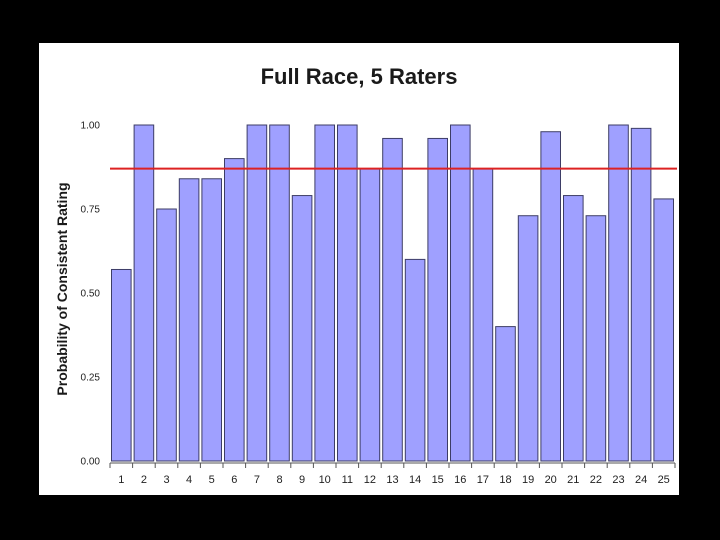  Describe the element at coordinates (370, 480) in the screenshot. I see `x-tick-label: 12` at that location.